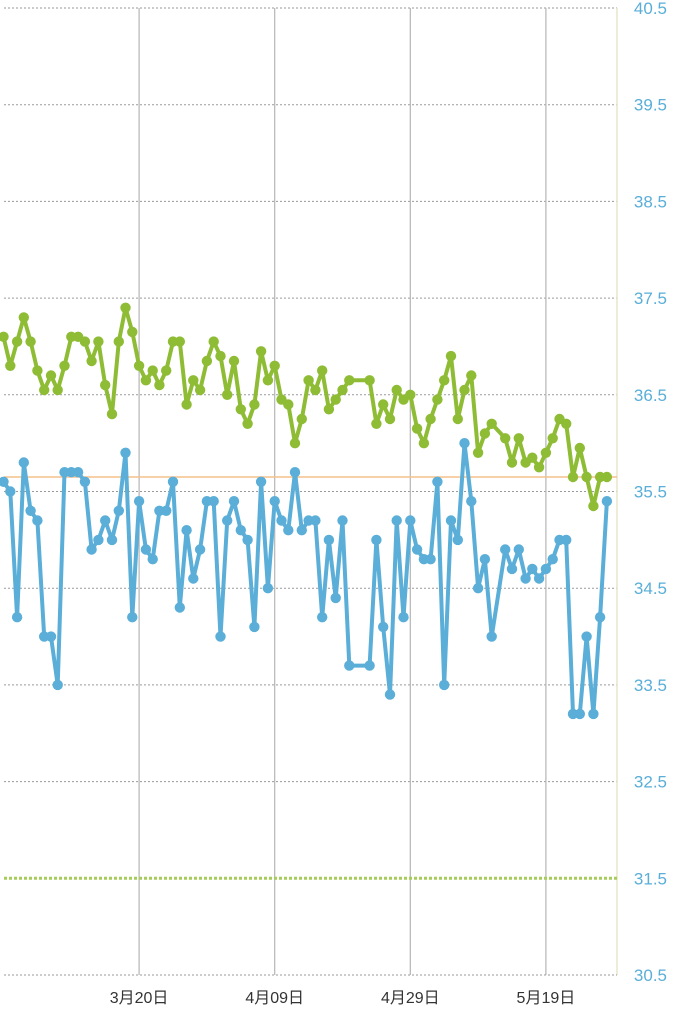 The width and height of the screenshot is (678, 1024). Describe the element at coordinates (650, 105) in the screenshot. I see `y-tick-label: 39.5` at that location.